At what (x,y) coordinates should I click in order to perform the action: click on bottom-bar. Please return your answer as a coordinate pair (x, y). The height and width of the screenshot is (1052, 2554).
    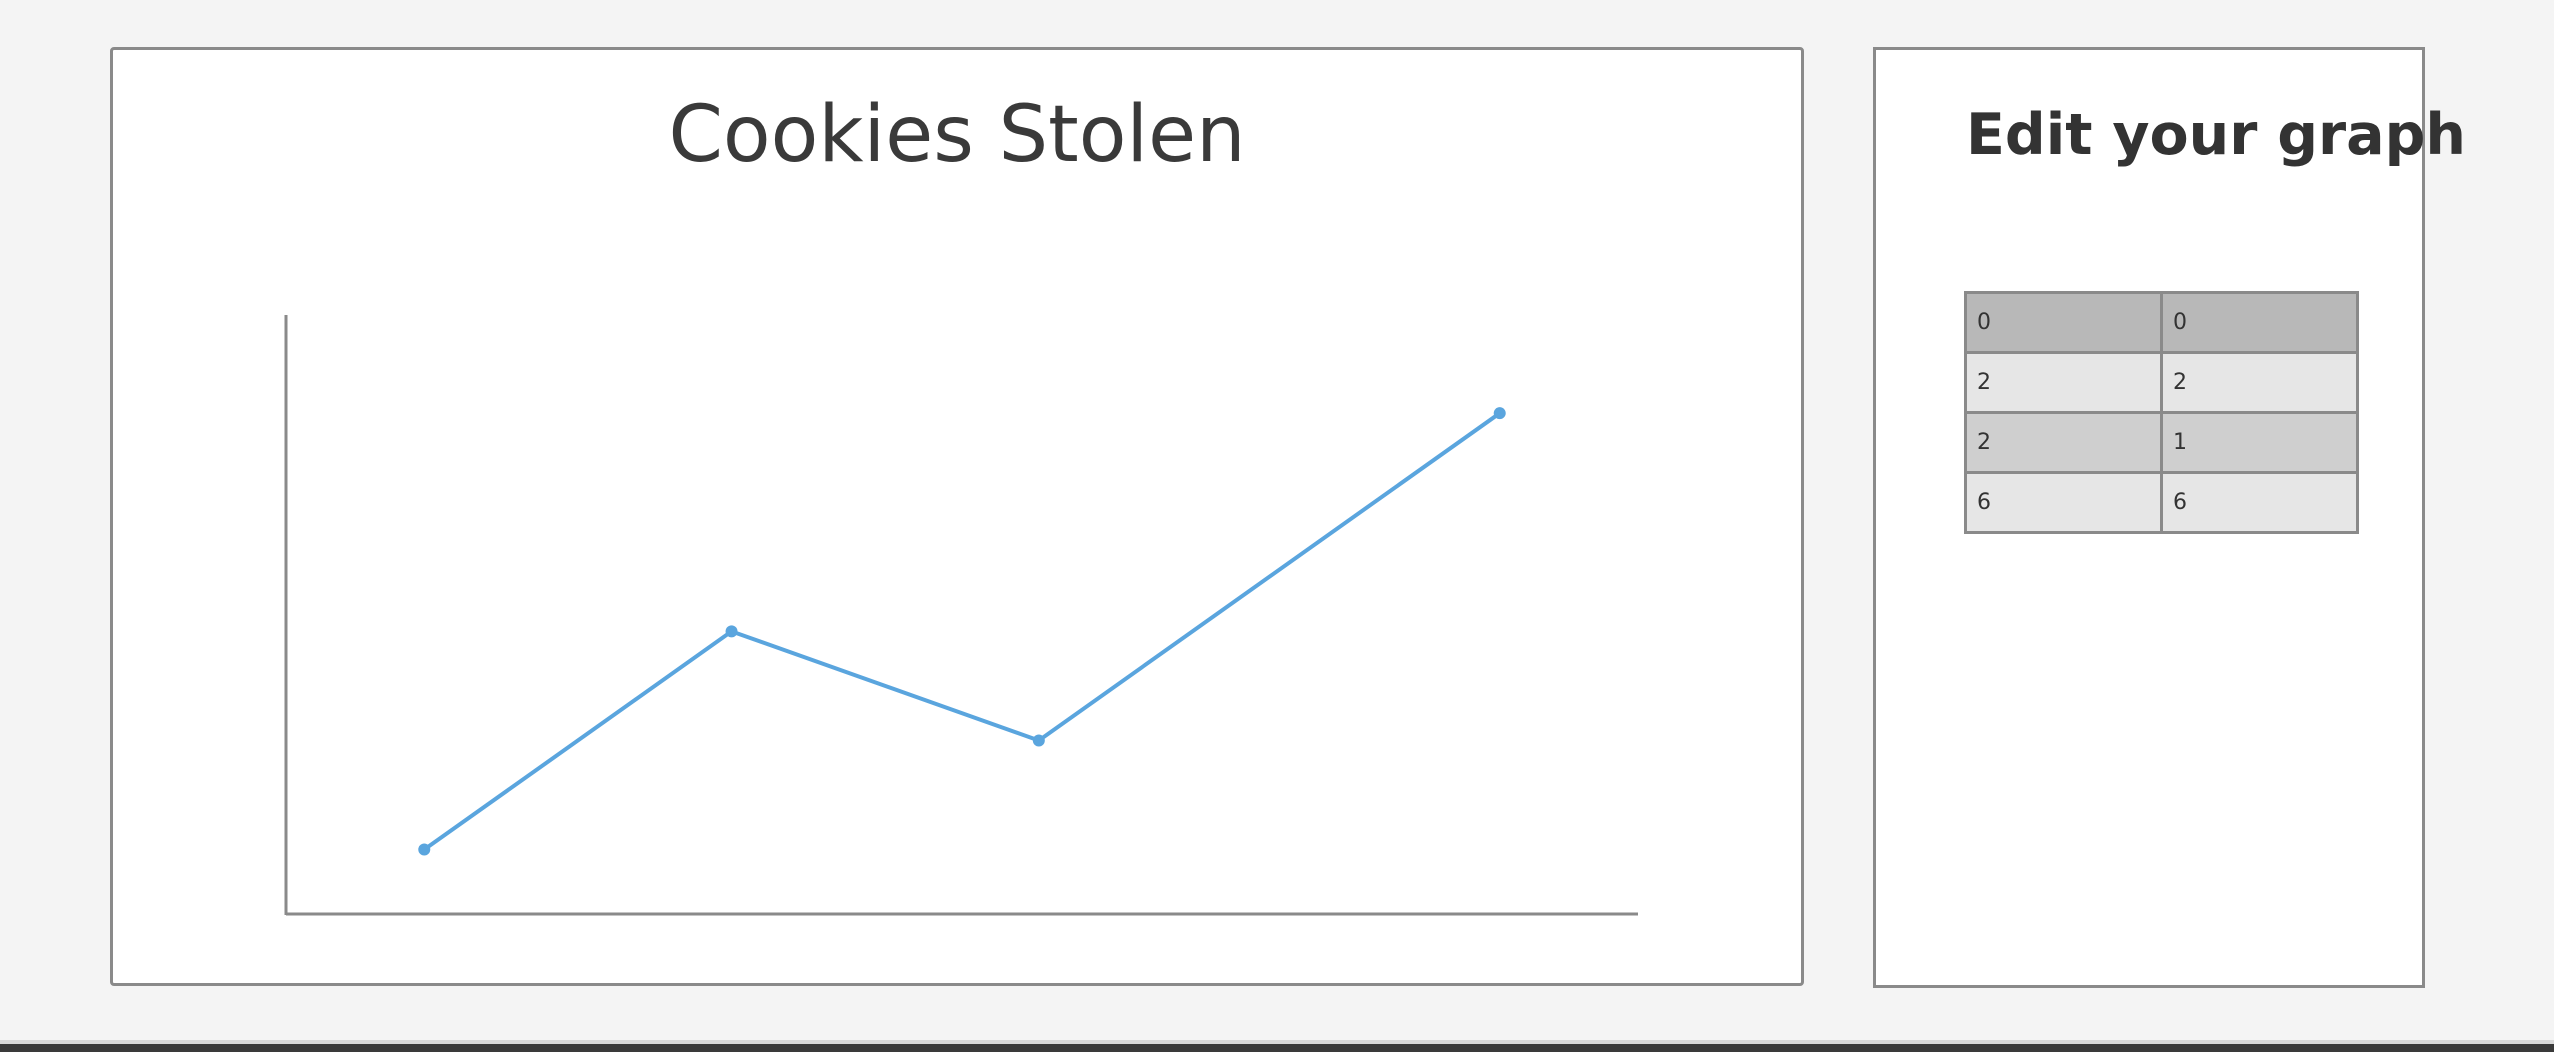
    Looking at the image, I should click on (1277, 1048).